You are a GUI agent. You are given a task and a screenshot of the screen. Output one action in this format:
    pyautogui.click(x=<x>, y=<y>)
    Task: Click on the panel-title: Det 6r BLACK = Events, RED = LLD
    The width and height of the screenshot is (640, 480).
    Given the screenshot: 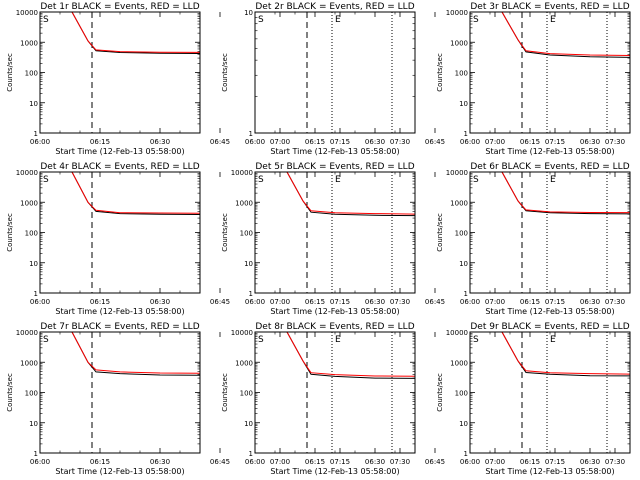 What is the action you would take?
    pyautogui.click(x=549, y=167)
    